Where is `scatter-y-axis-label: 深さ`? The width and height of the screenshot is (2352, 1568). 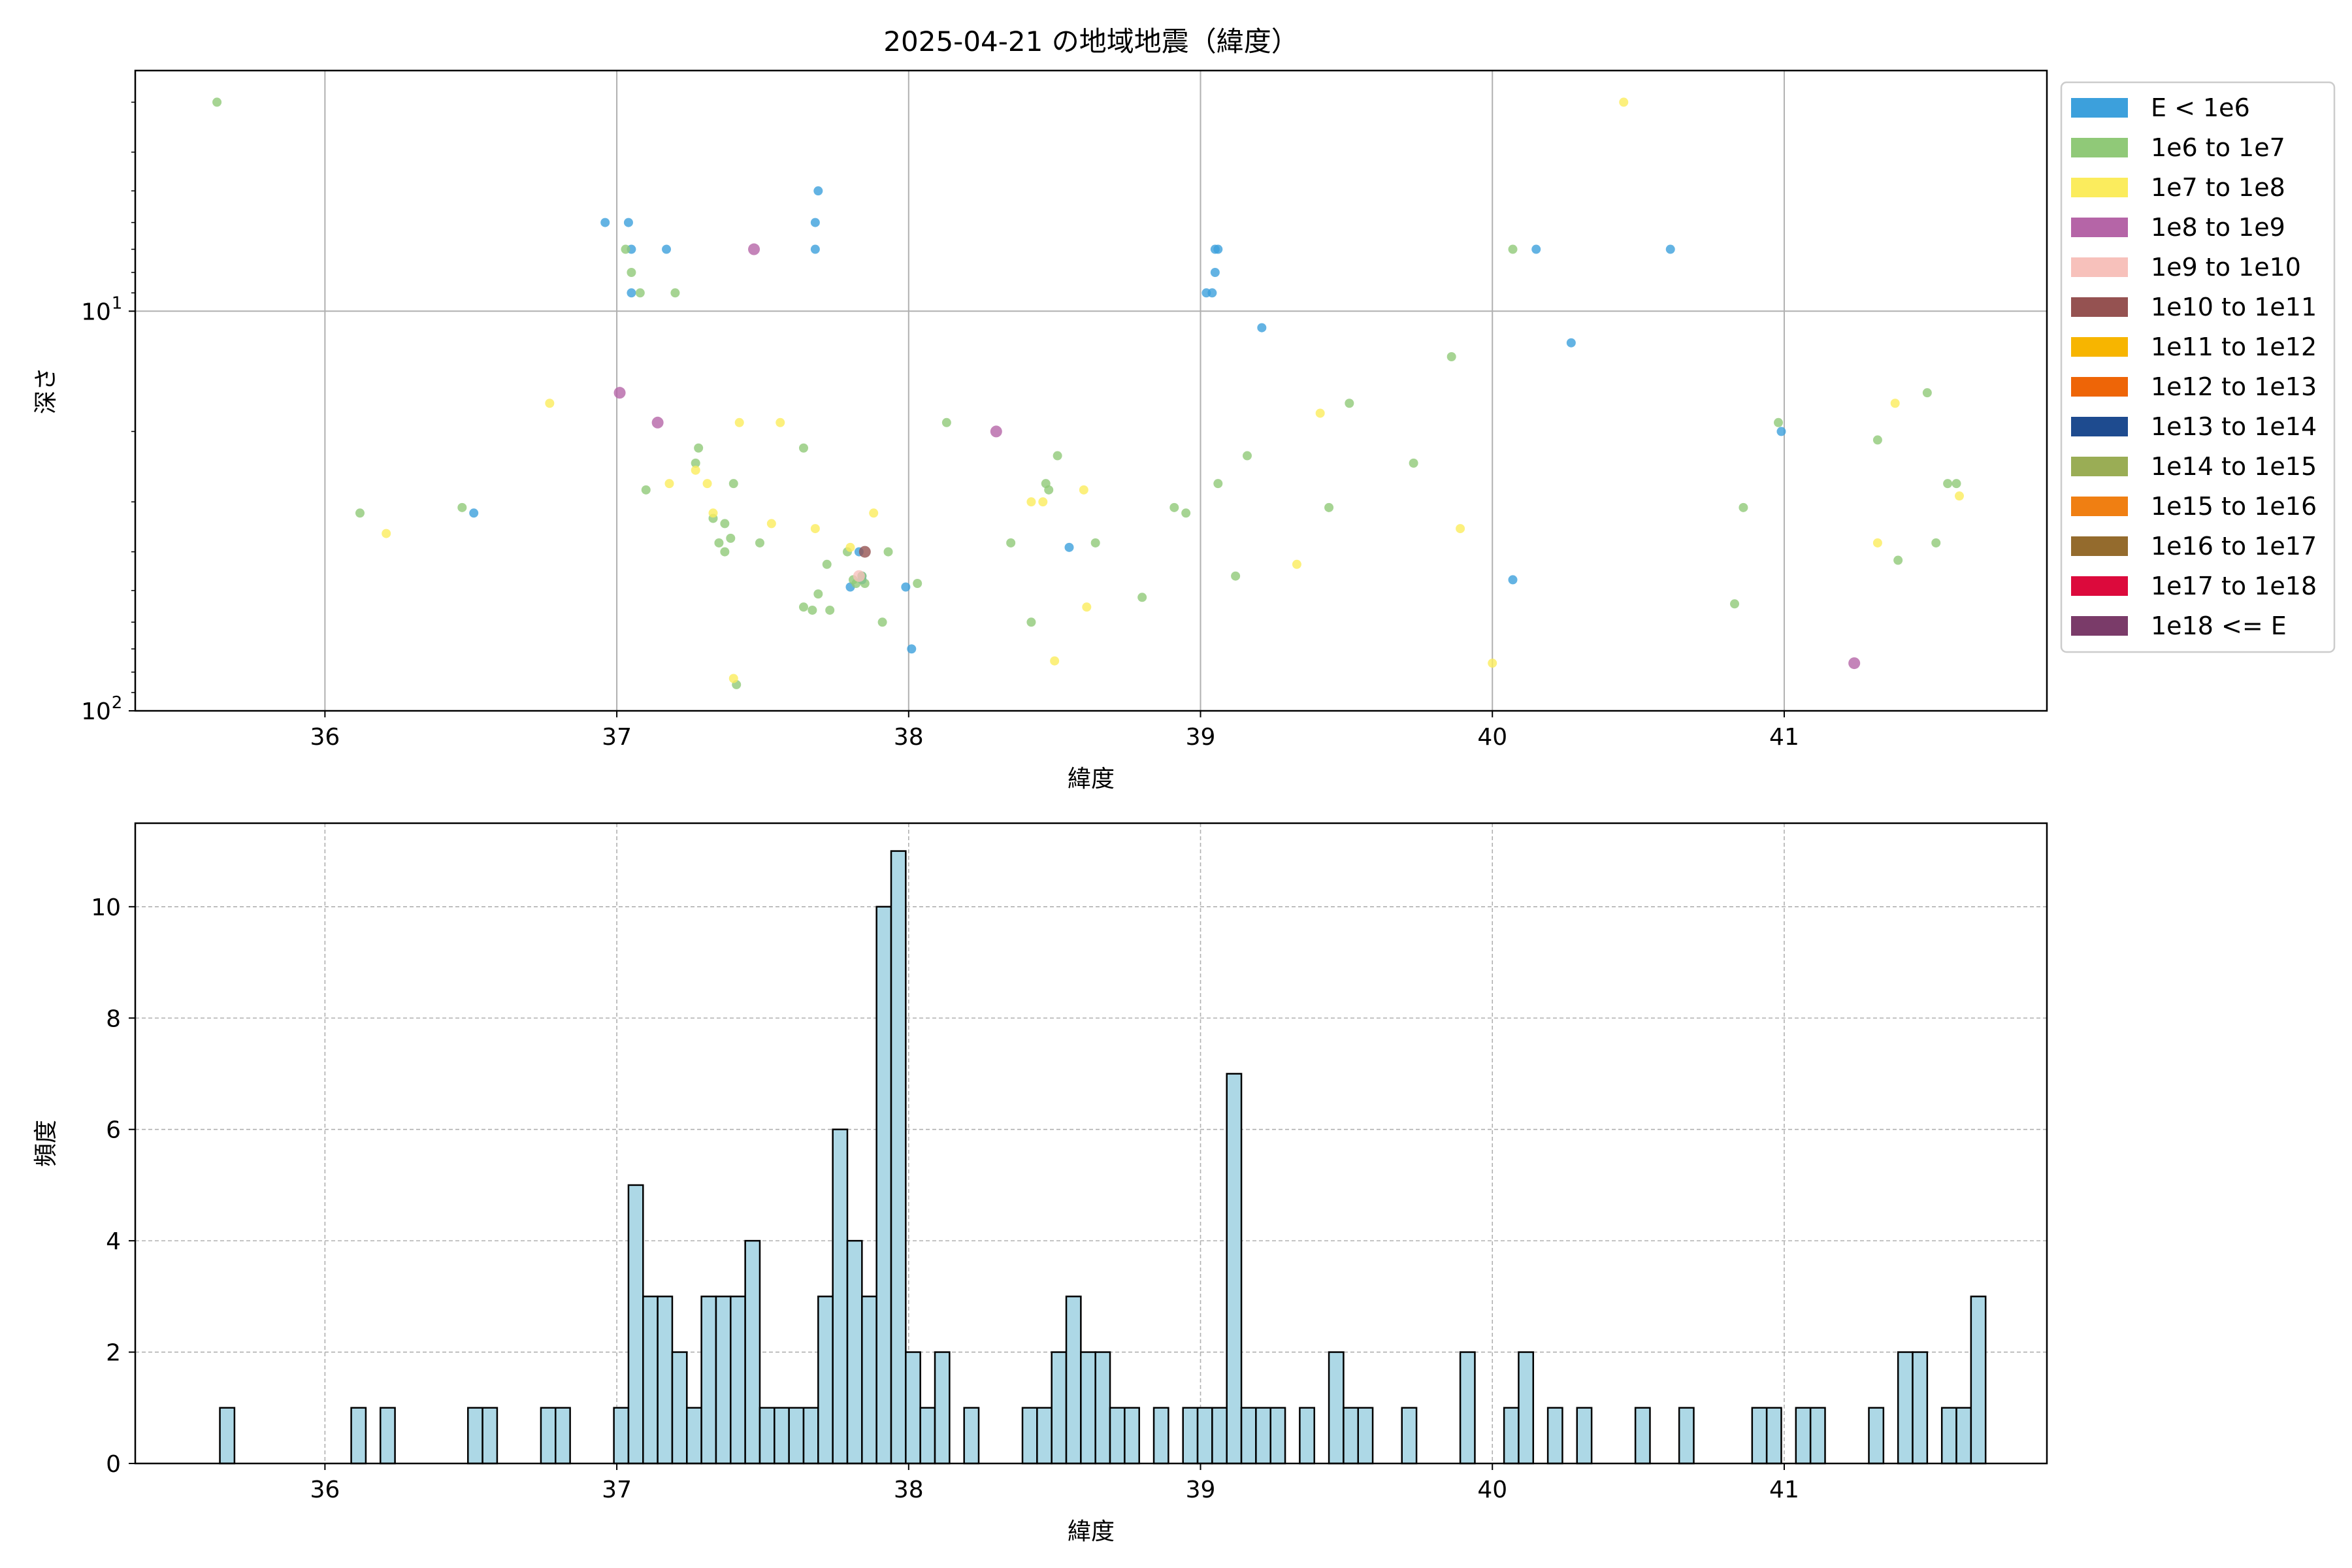 scatter-y-axis-label: 深さ is located at coordinates (46, 390).